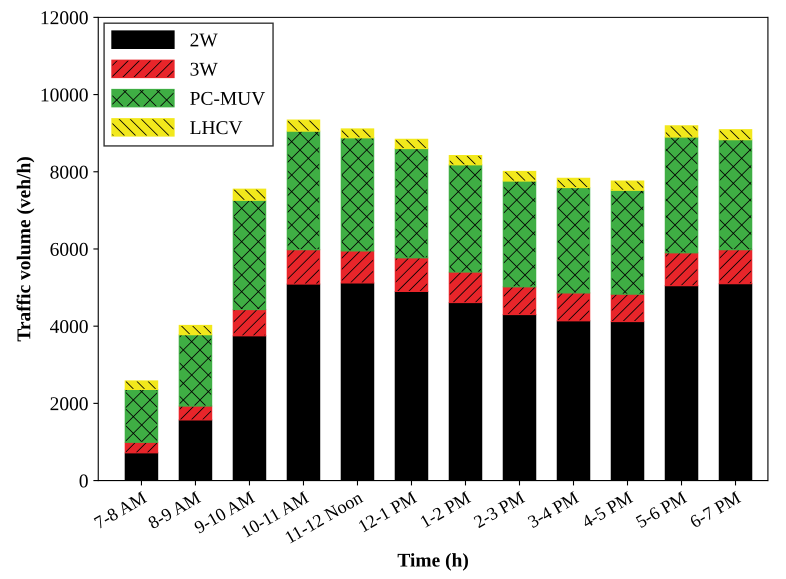 The height and width of the screenshot is (579, 786). Describe the element at coordinates (661, 509) in the screenshot. I see `x-tick-label: 5-6 PM` at that location.